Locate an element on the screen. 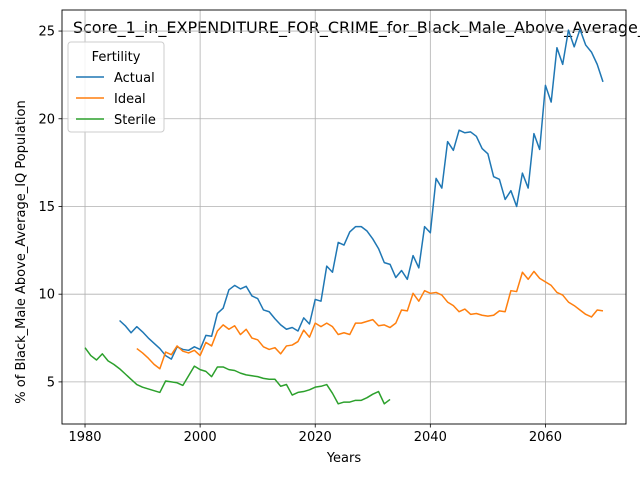 This screenshot has height=480, width=640. x-tick-label: 2000 is located at coordinates (200, 437).